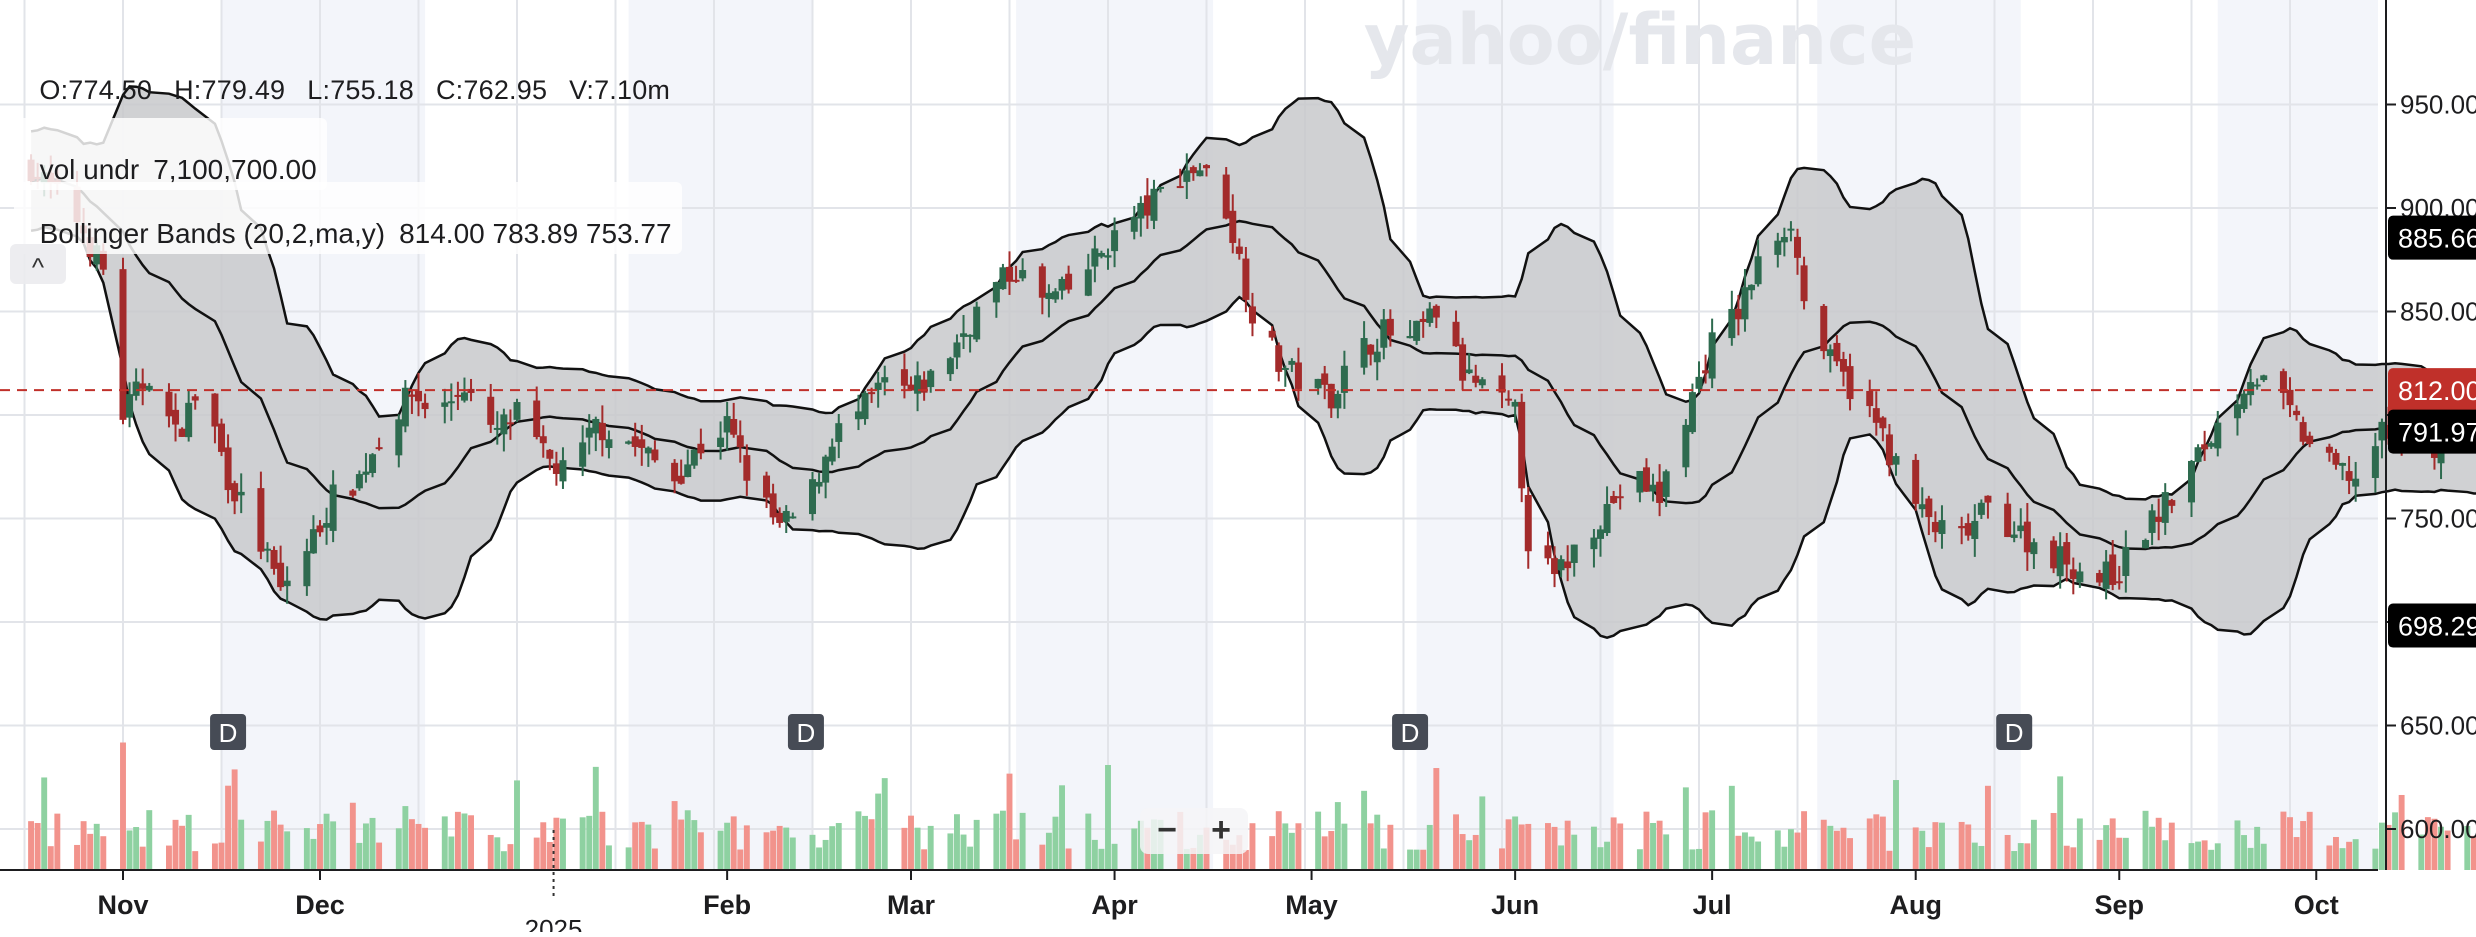 This screenshot has width=2476, height=937. Describe the element at coordinates (554, 923) in the screenshot. I see `x-axis-year-label: 2025` at that location.